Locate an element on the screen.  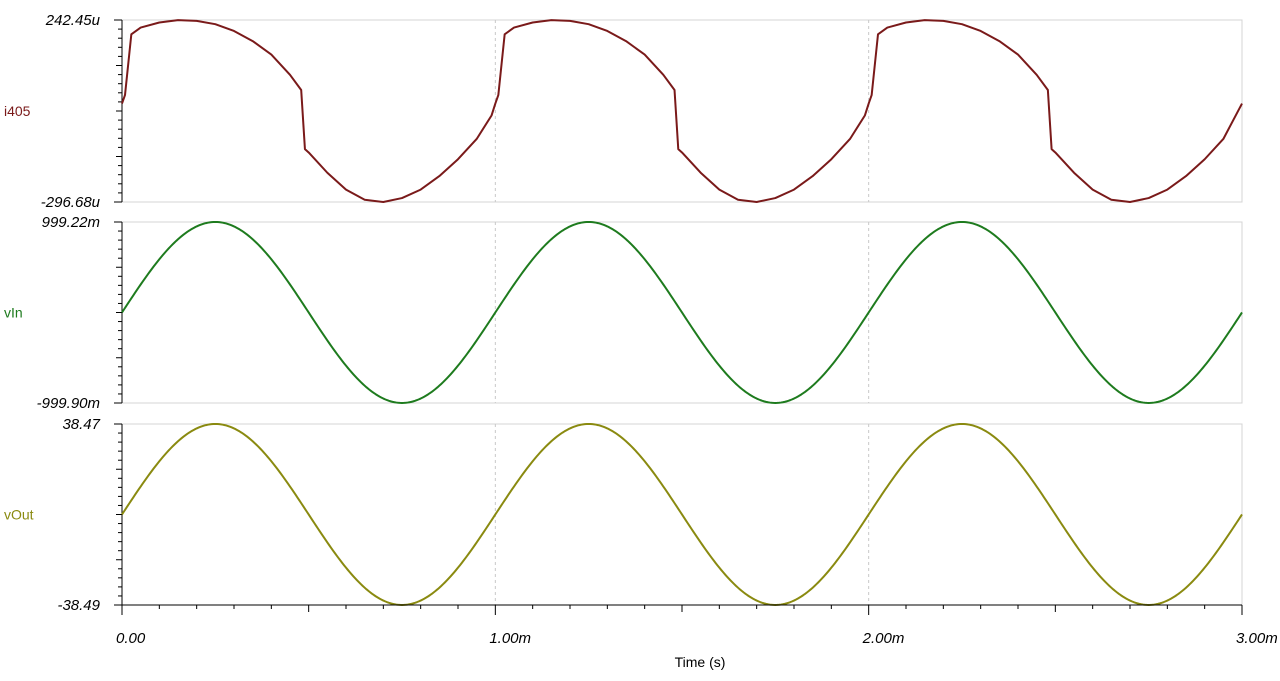
y-tick-label-max: 38.47 is located at coordinates (81, 424).